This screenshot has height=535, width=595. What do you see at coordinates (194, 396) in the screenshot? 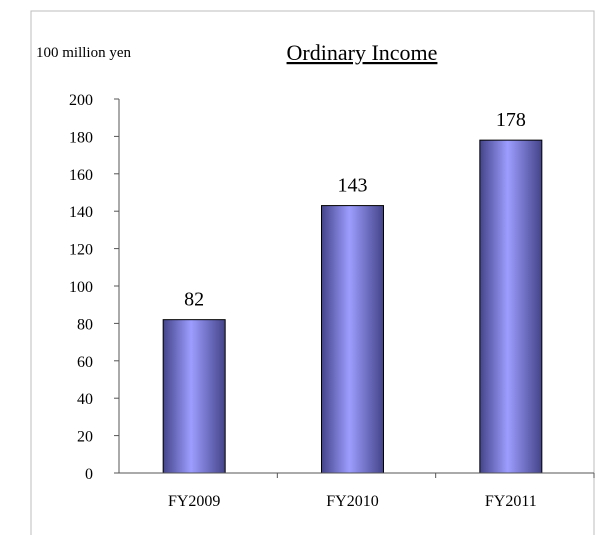
I see `bar-fy2009` at bounding box center [194, 396].